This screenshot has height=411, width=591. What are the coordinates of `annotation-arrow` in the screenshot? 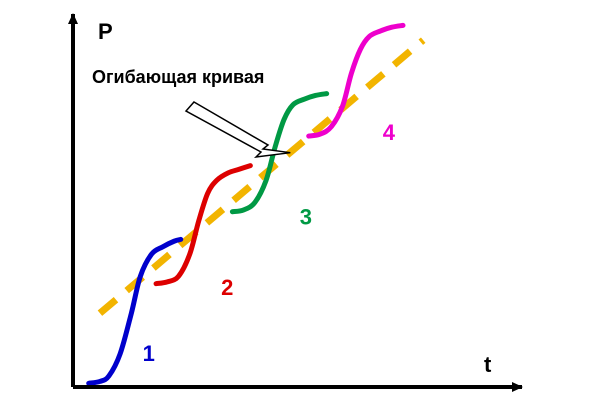 It's located at (237, 130).